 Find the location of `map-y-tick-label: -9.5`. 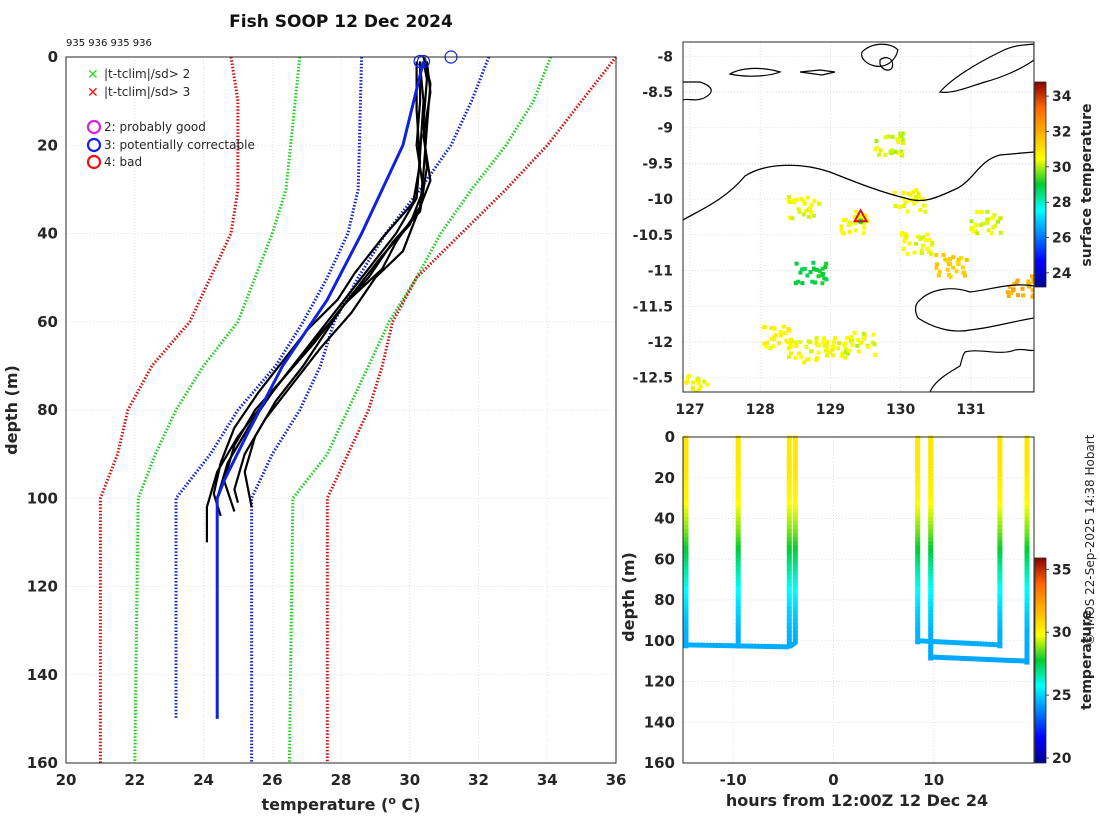

map-y-tick-label: -9.5 is located at coordinates (657, 164).